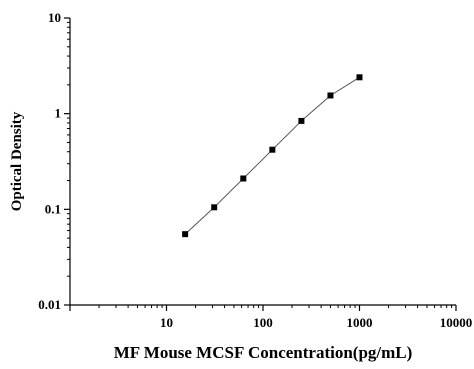  Describe the element at coordinates (360, 322) in the screenshot. I see `x-tick-label: 1000` at that location.